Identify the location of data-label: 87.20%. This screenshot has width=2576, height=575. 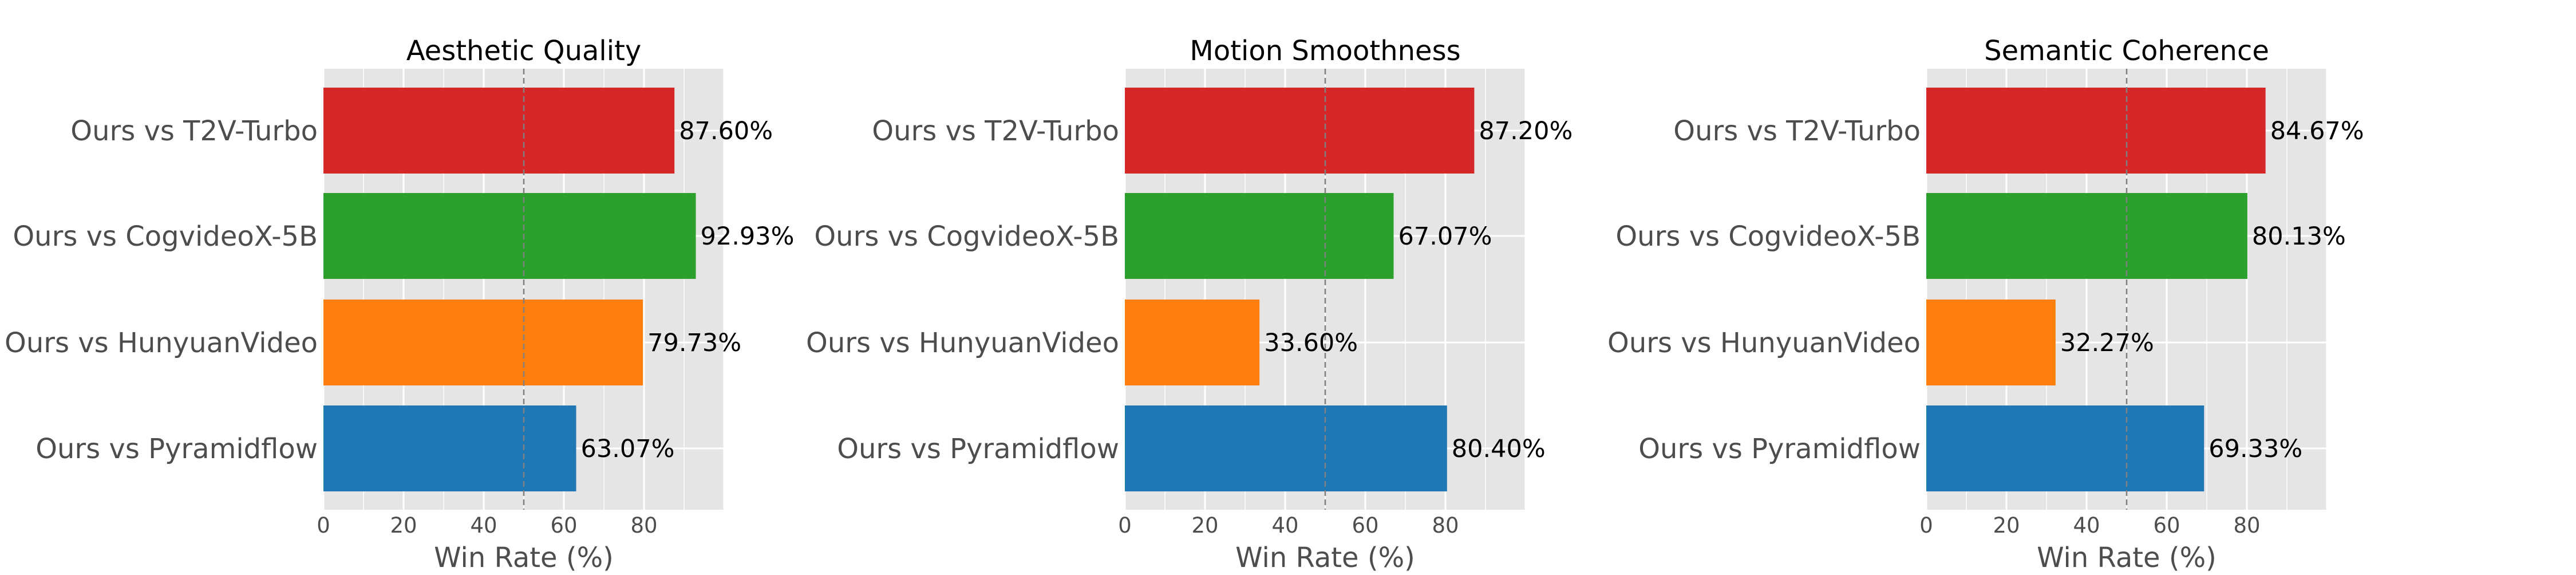
(1526, 131).